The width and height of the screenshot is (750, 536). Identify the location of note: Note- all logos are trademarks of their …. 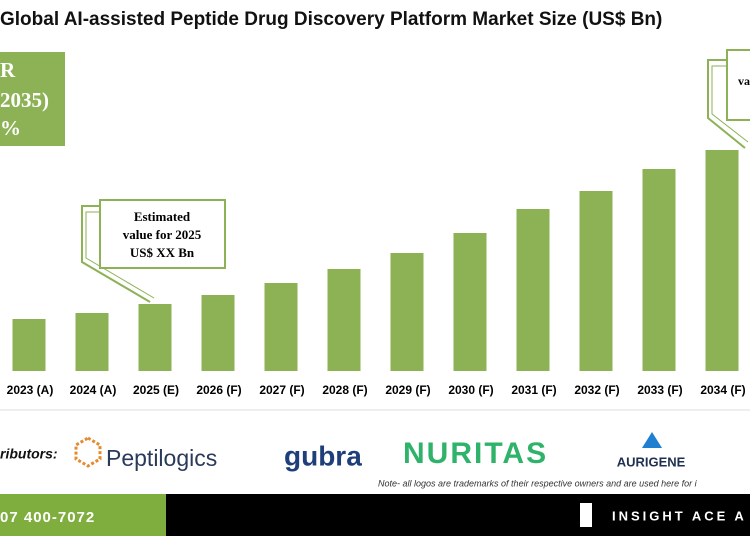
(538, 483).